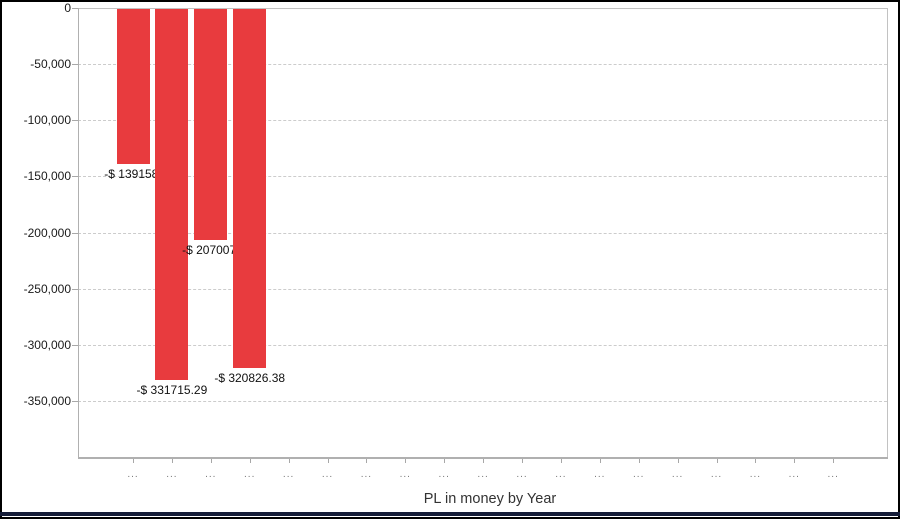  Describe the element at coordinates (47, 400) in the screenshot. I see `y-tick-label: -350,000` at that location.